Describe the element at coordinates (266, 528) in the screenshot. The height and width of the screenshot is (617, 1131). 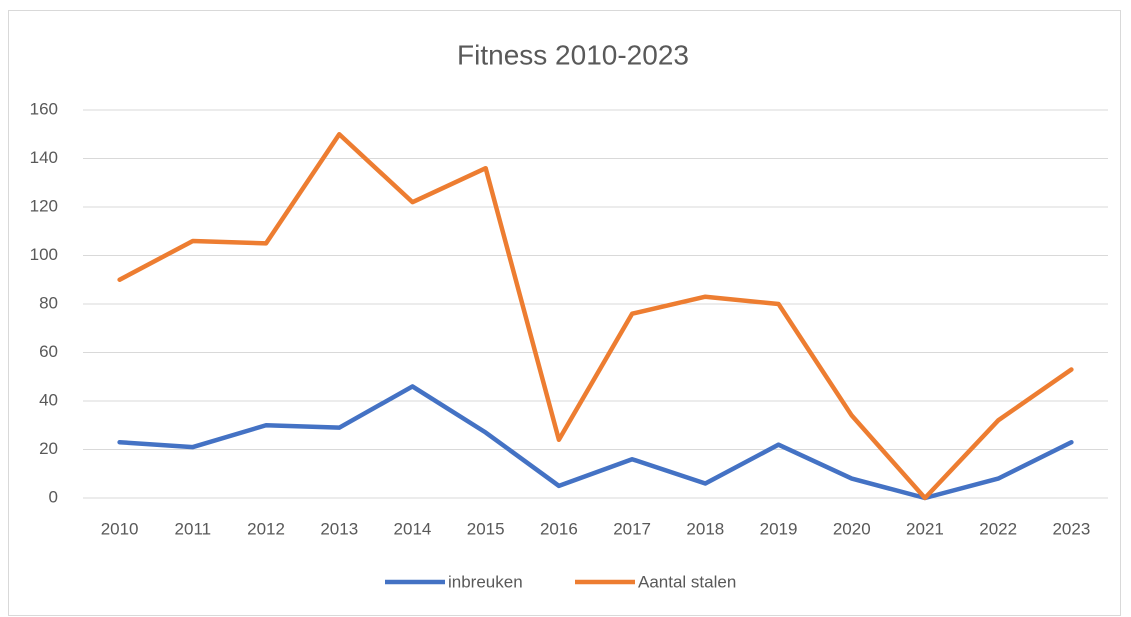
I see `x-tick-label: 2012` at that location.